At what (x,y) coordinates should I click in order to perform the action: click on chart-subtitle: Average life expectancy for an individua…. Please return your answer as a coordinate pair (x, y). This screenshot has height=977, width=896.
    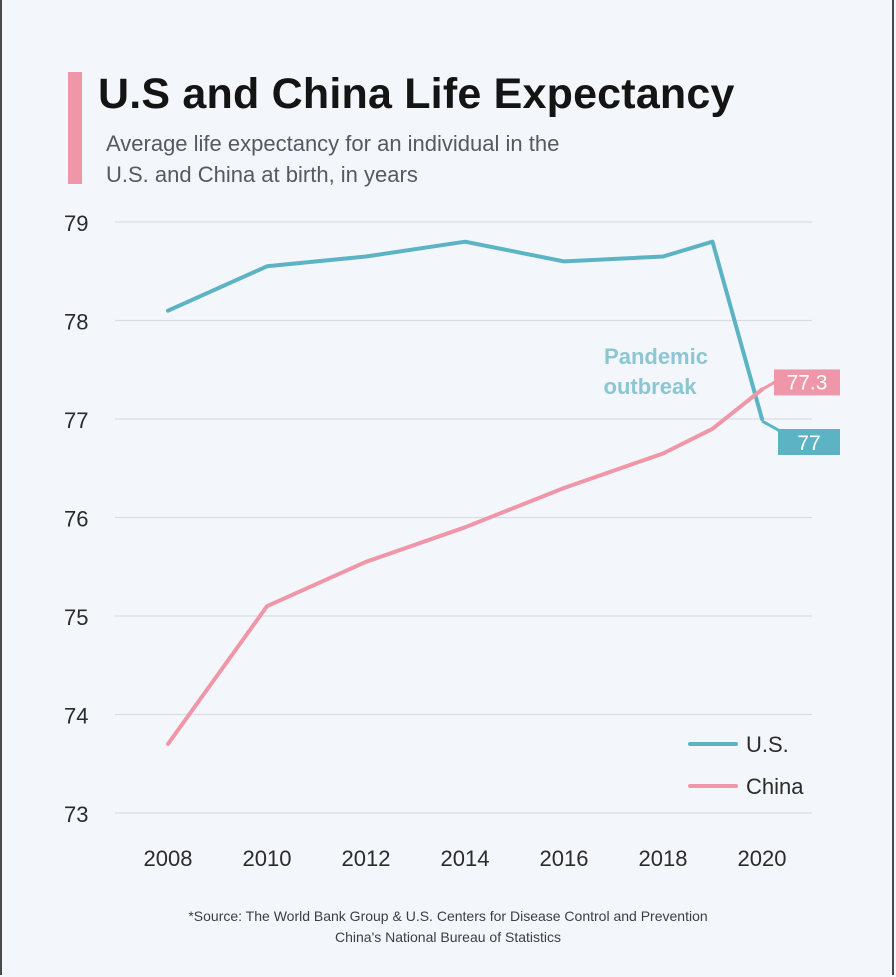
    Looking at the image, I should click on (406, 159).